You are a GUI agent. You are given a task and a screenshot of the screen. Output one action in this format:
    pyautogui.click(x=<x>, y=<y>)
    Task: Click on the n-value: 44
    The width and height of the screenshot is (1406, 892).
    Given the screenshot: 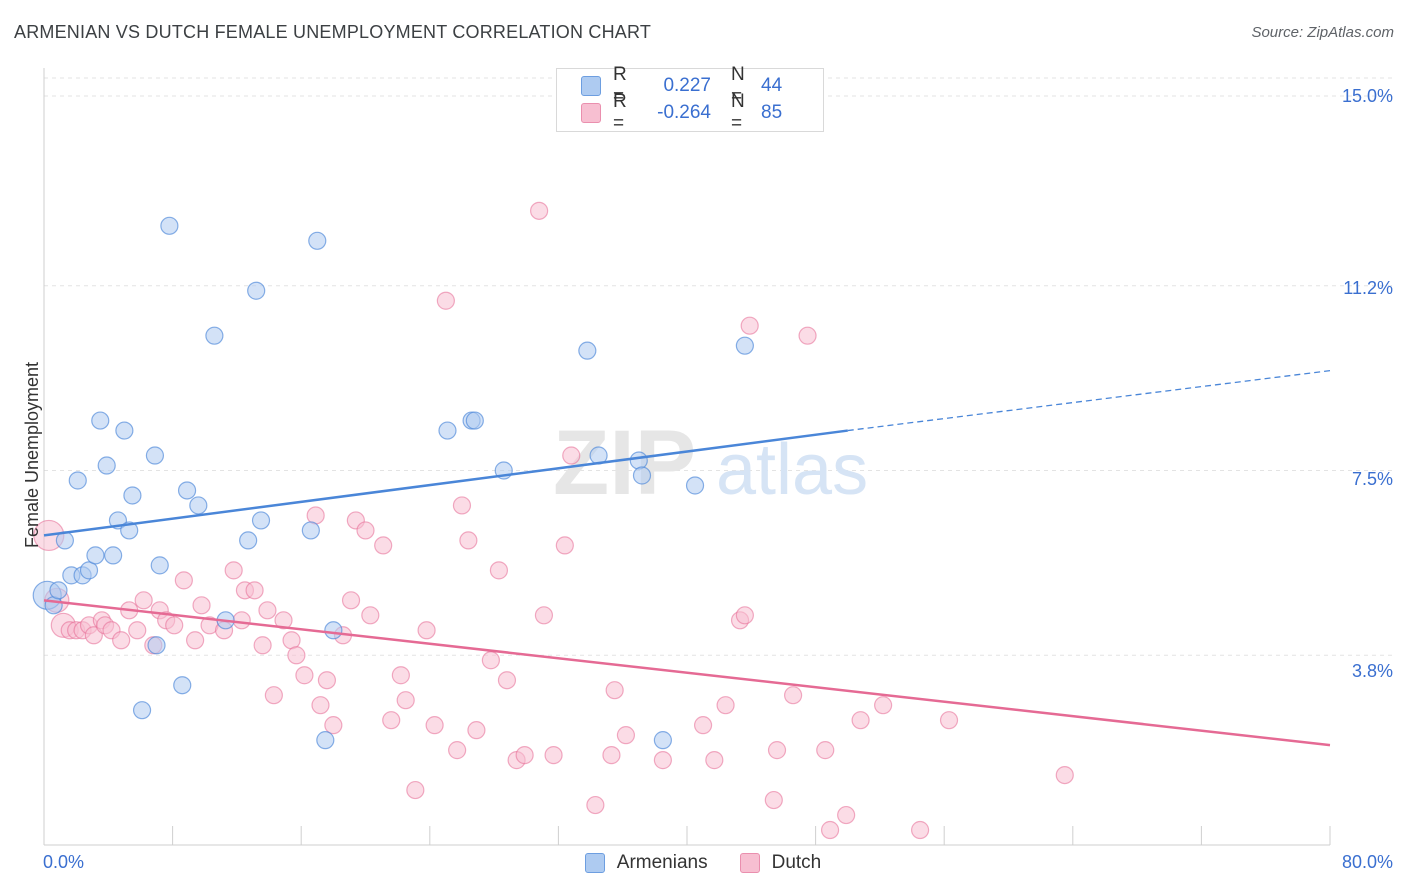 What is the action you would take?
    pyautogui.click(x=772, y=85)
    